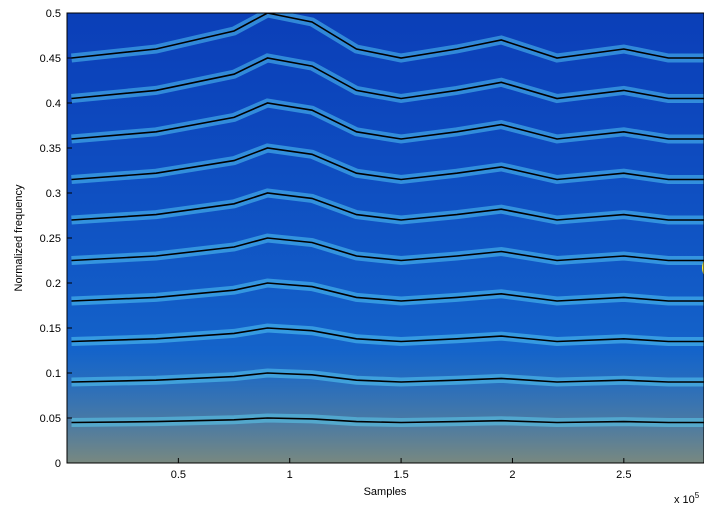 This screenshot has height=507, width=704. Describe the element at coordinates (684, 500) in the screenshot. I see `x-multiplier-base: x 10` at that location.